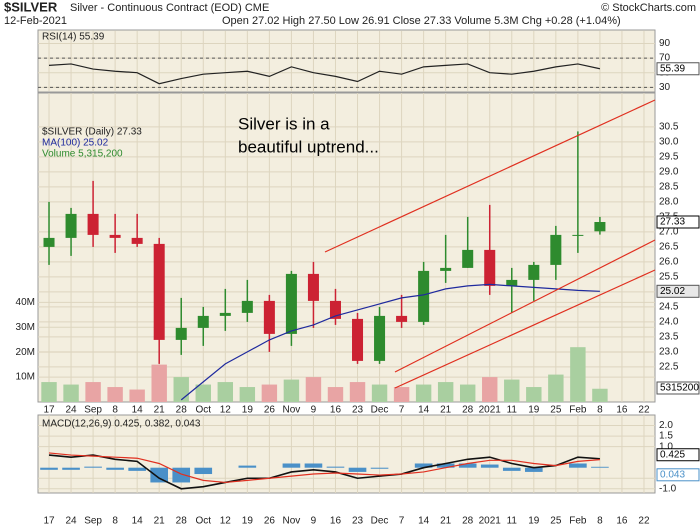  I want to click on x-tick-label: 14, so click(424, 410).